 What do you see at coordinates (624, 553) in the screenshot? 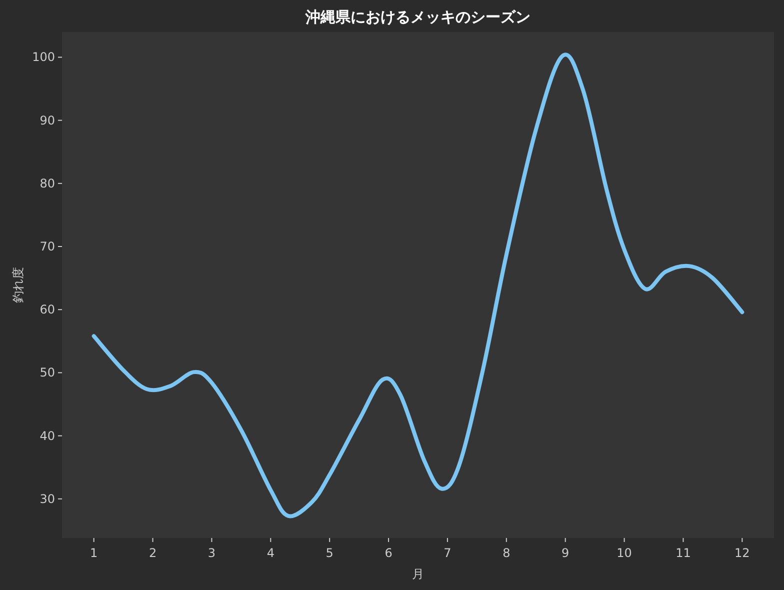
I see `x-tick-label: 10` at bounding box center [624, 553].